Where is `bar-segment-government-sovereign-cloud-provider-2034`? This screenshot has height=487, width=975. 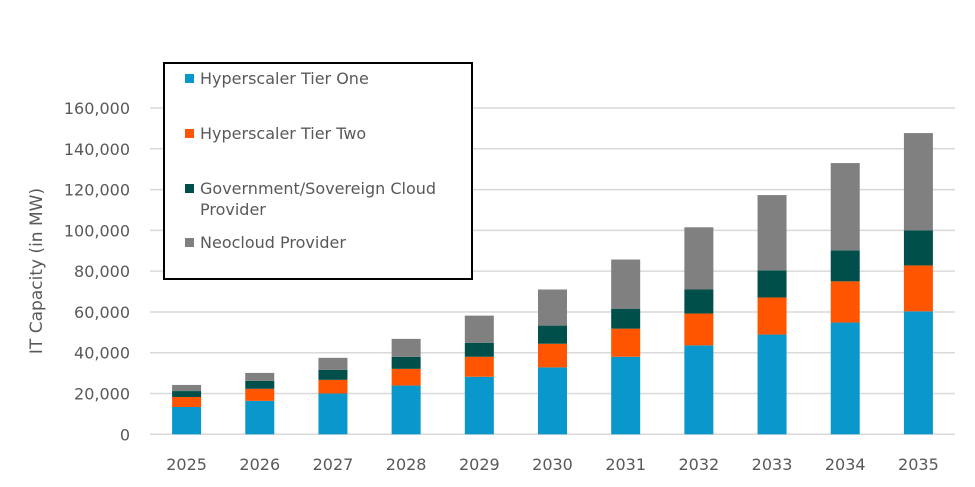 bar-segment-government-sovereign-cloud-provider-2034 is located at coordinates (845, 266).